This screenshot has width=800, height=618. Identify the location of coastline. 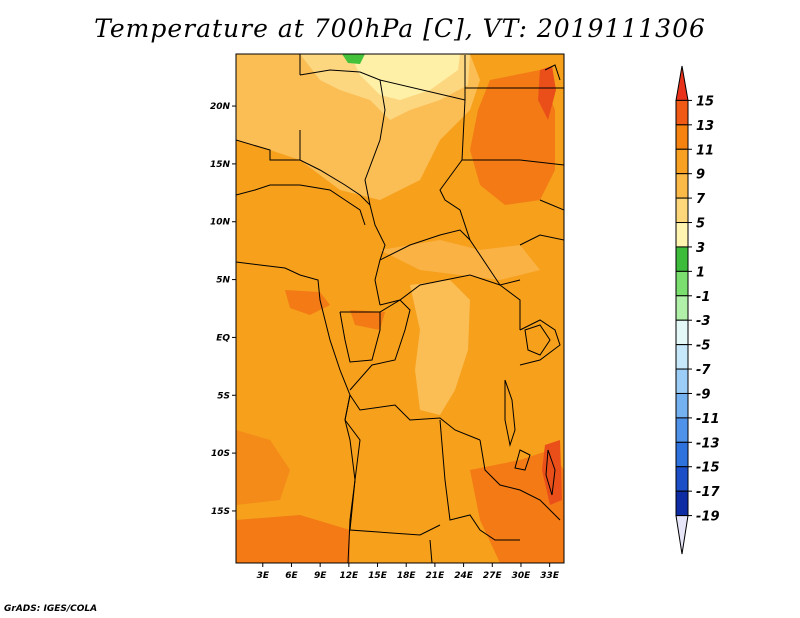
(296, 412).